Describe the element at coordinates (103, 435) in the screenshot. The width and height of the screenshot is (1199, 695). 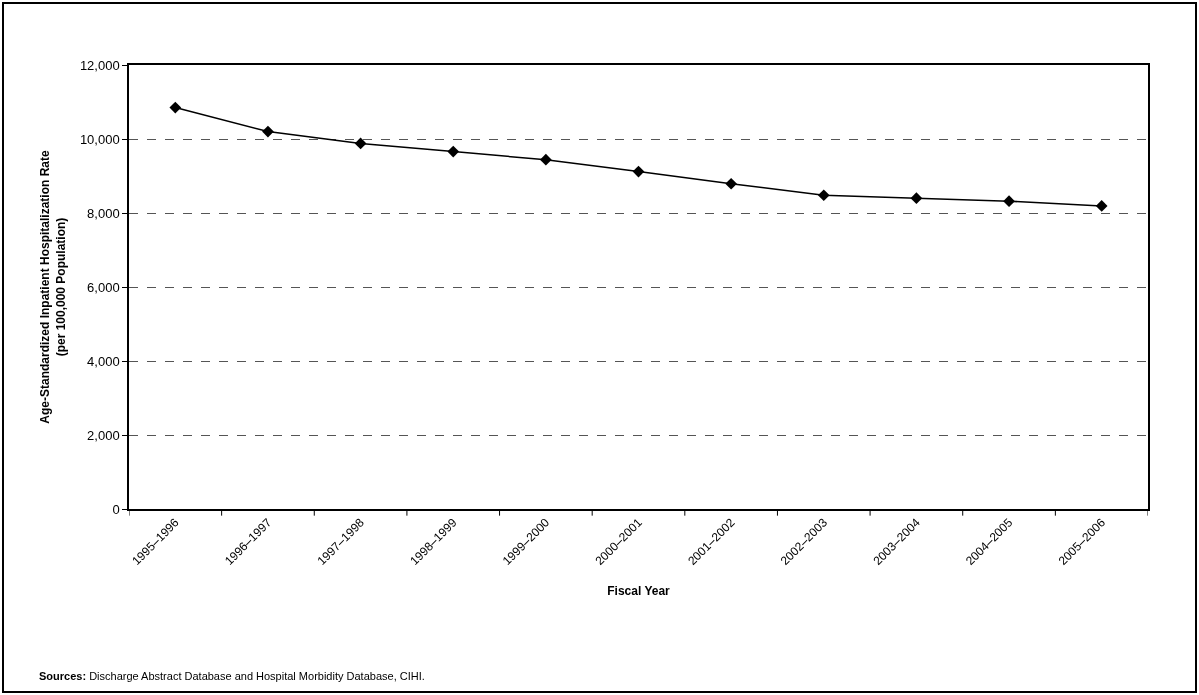
I see `y-tick-label: 2,000` at that location.